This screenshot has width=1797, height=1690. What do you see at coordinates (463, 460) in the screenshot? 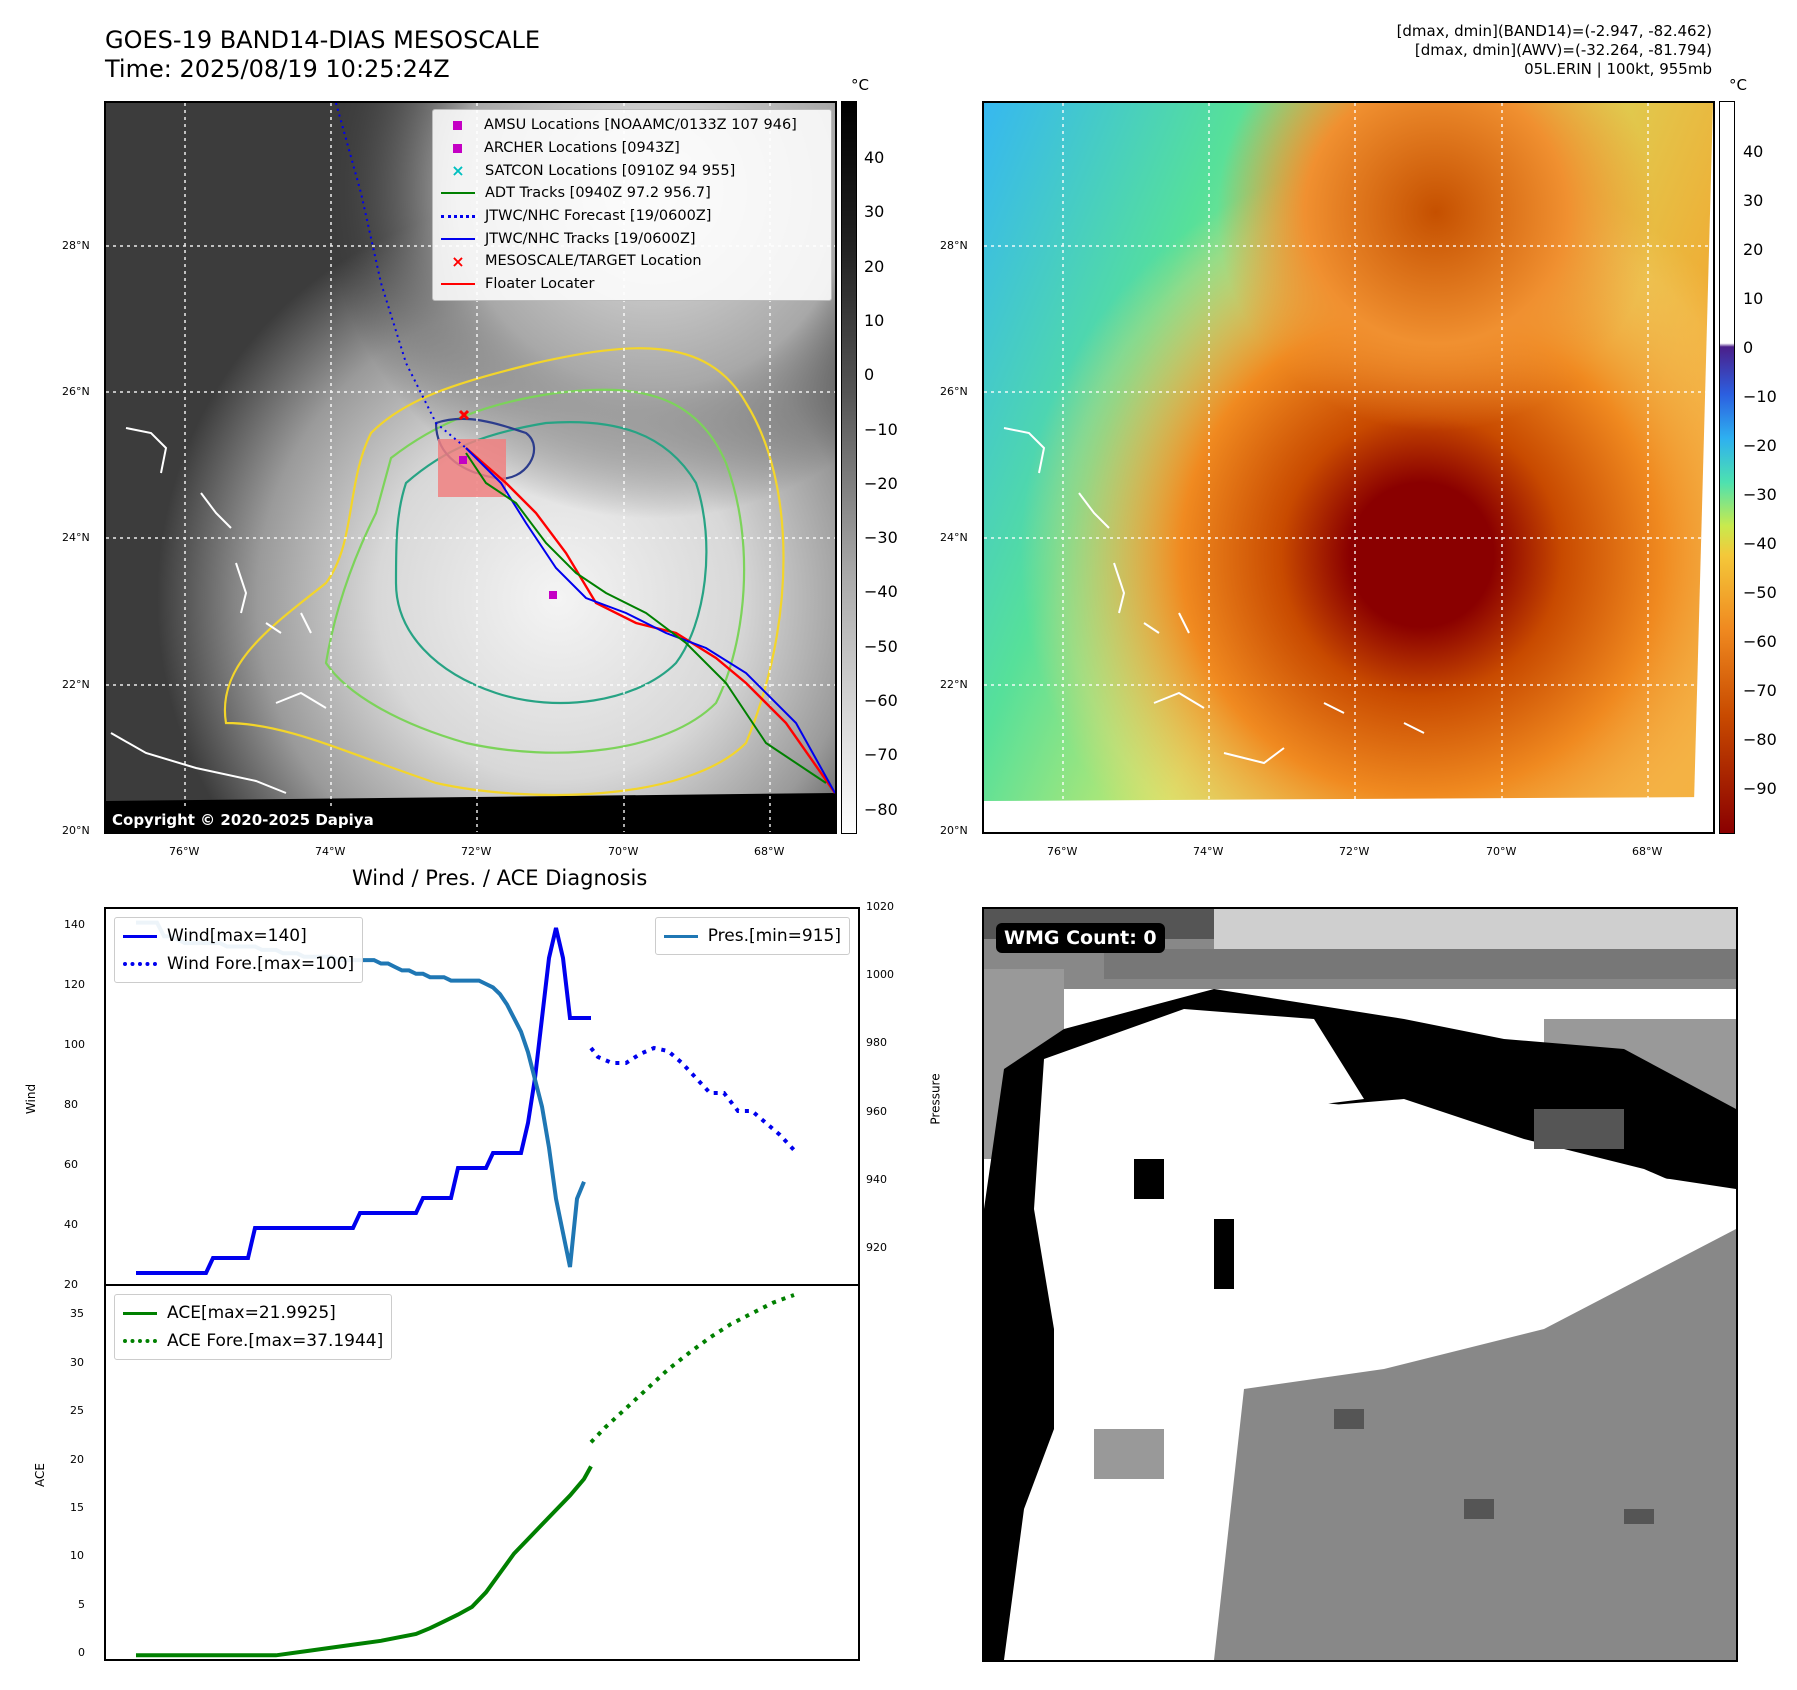
I see `archer-marker` at bounding box center [463, 460].